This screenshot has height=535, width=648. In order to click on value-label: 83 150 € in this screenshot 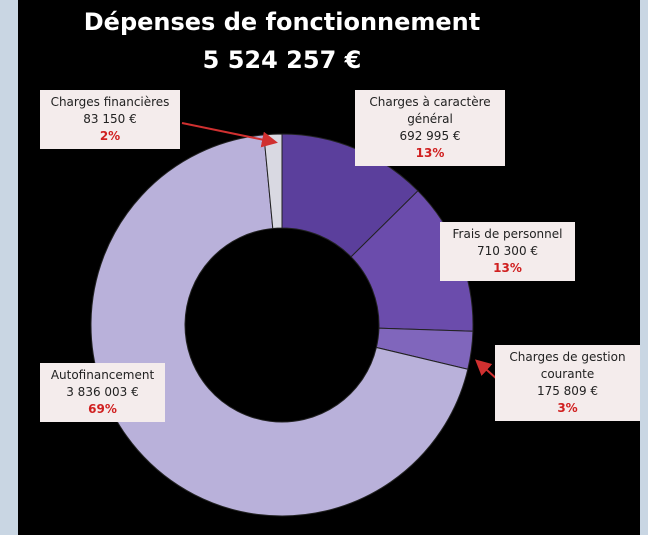, I will do `click(110, 119)`.